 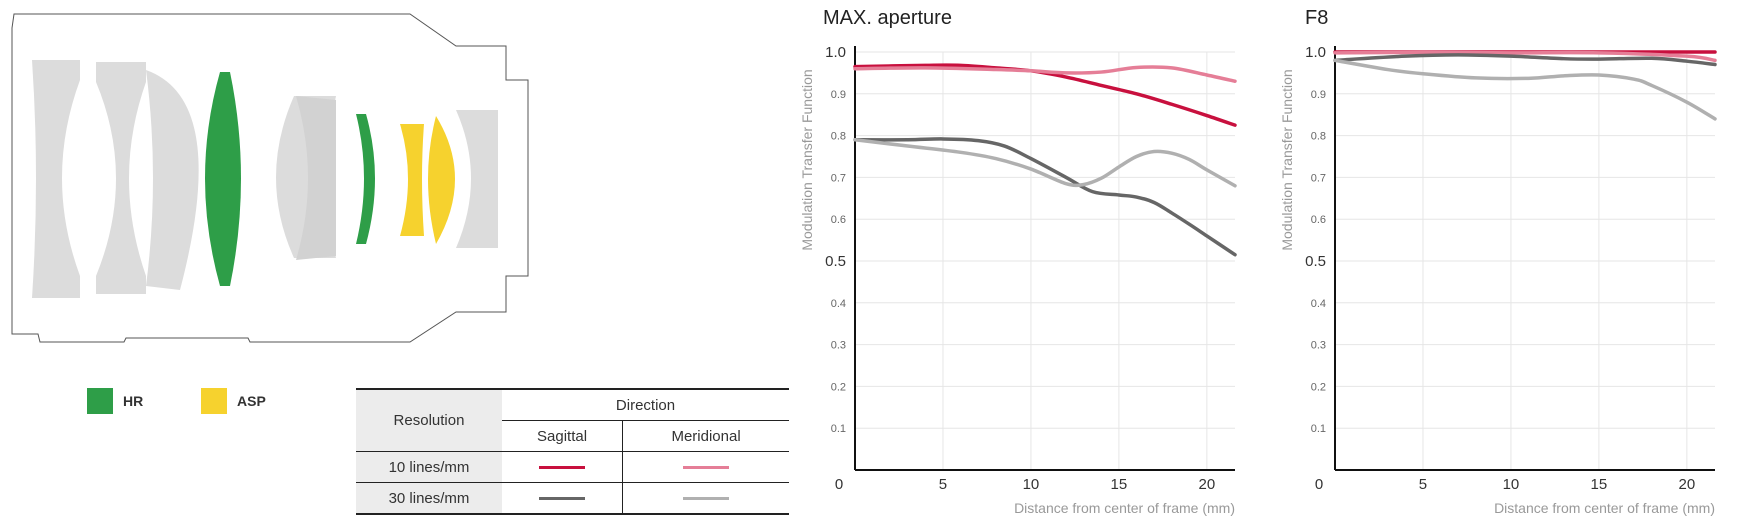 I want to click on swatch-30-meridional, so click(x=706, y=499).